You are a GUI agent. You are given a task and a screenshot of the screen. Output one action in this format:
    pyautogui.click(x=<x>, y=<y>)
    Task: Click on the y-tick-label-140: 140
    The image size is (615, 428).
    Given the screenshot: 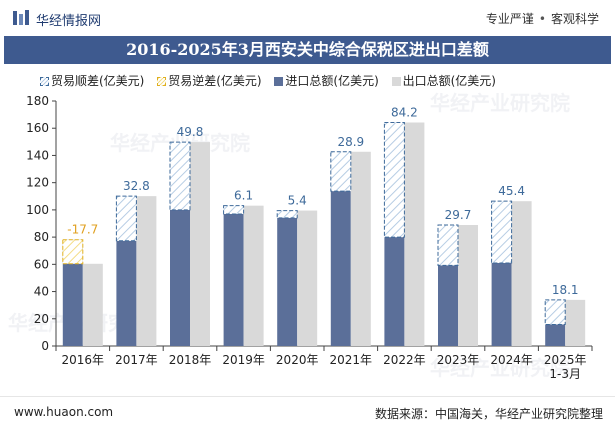 What is the action you would take?
    pyautogui.click(x=37, y=155)
    